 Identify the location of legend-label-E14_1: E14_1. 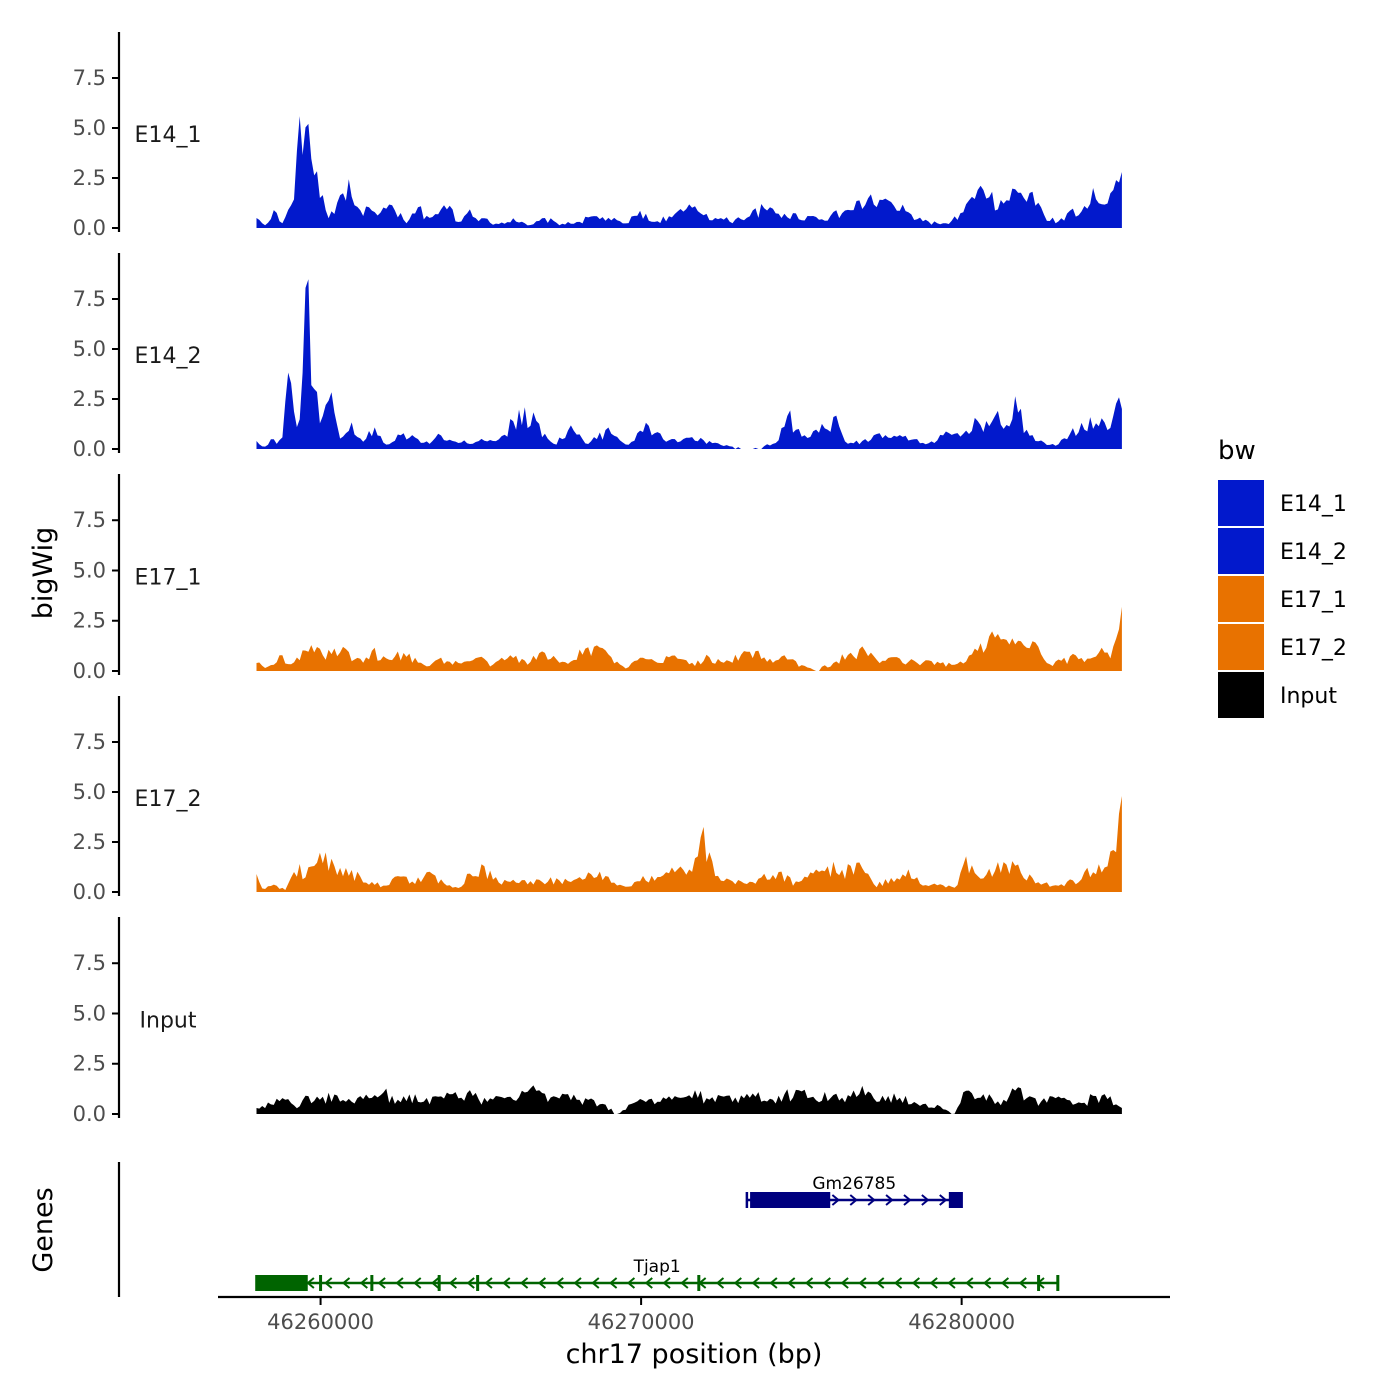
(1313, 504).